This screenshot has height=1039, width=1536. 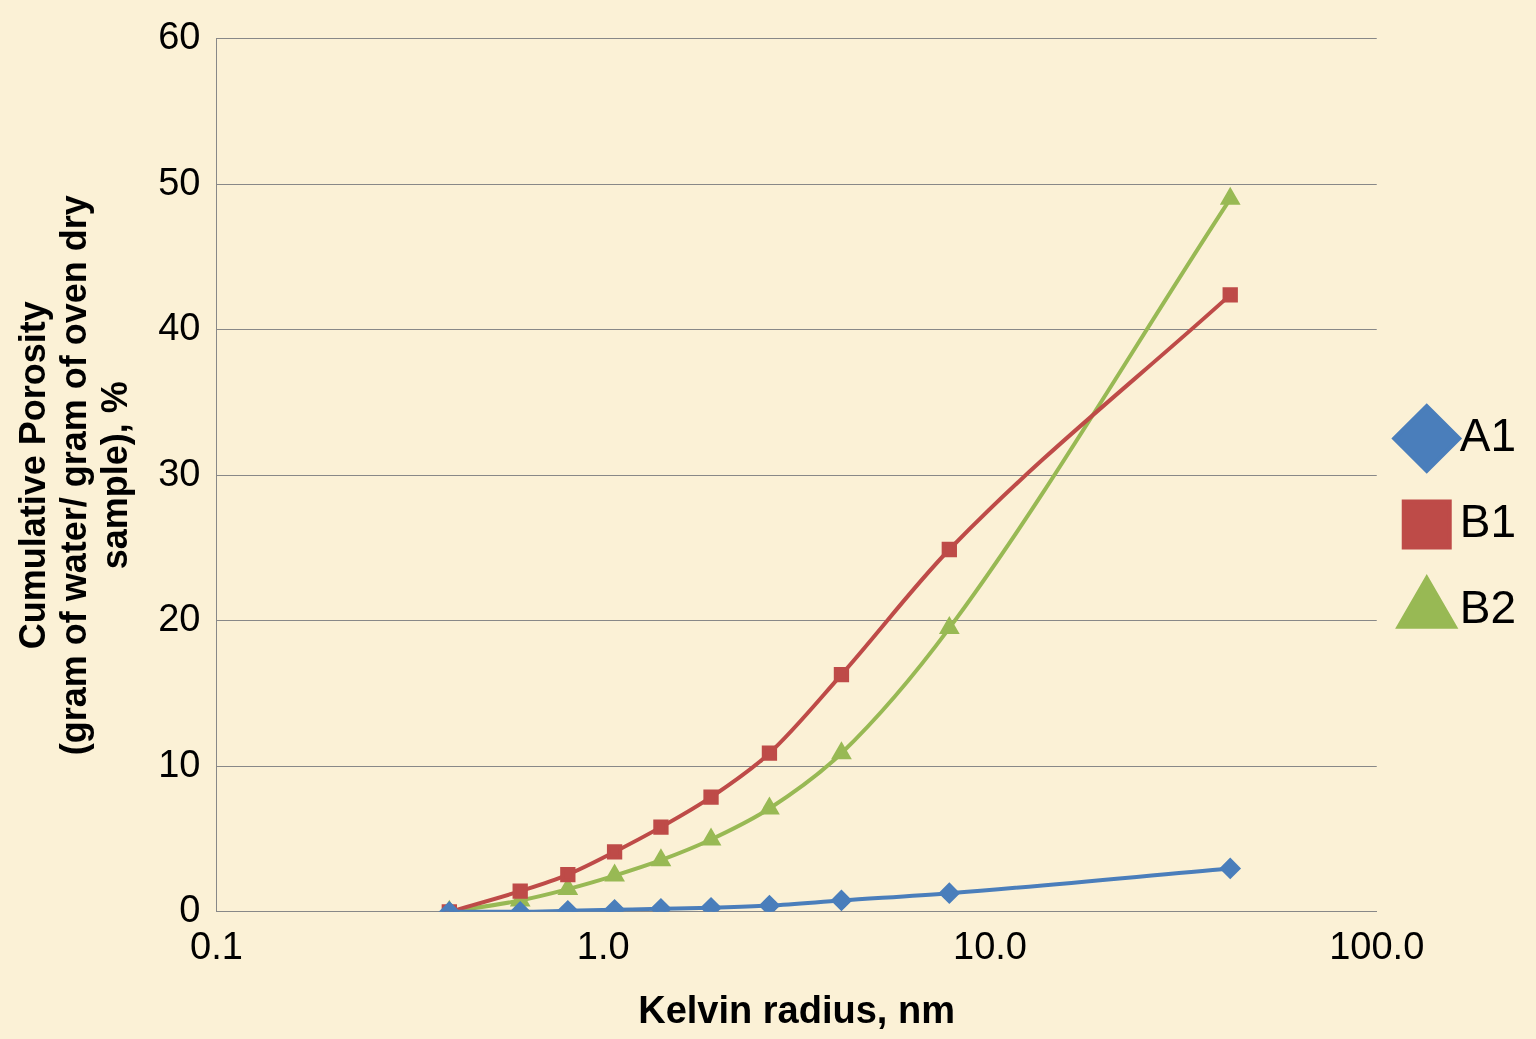 What do you see at coordinates (179, 472) in the screenshot?
I see `y-tick-label: 30` at bounding box center [179, 472].